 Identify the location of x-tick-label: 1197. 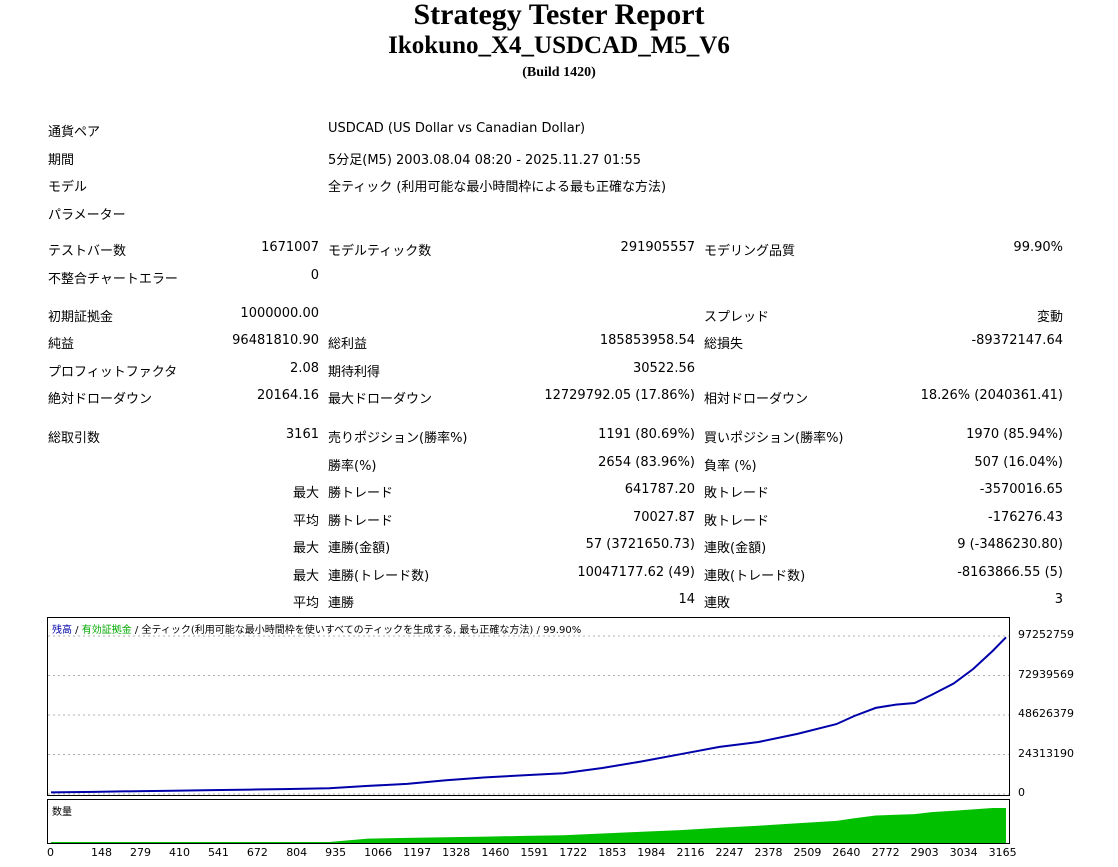
(417, 852).